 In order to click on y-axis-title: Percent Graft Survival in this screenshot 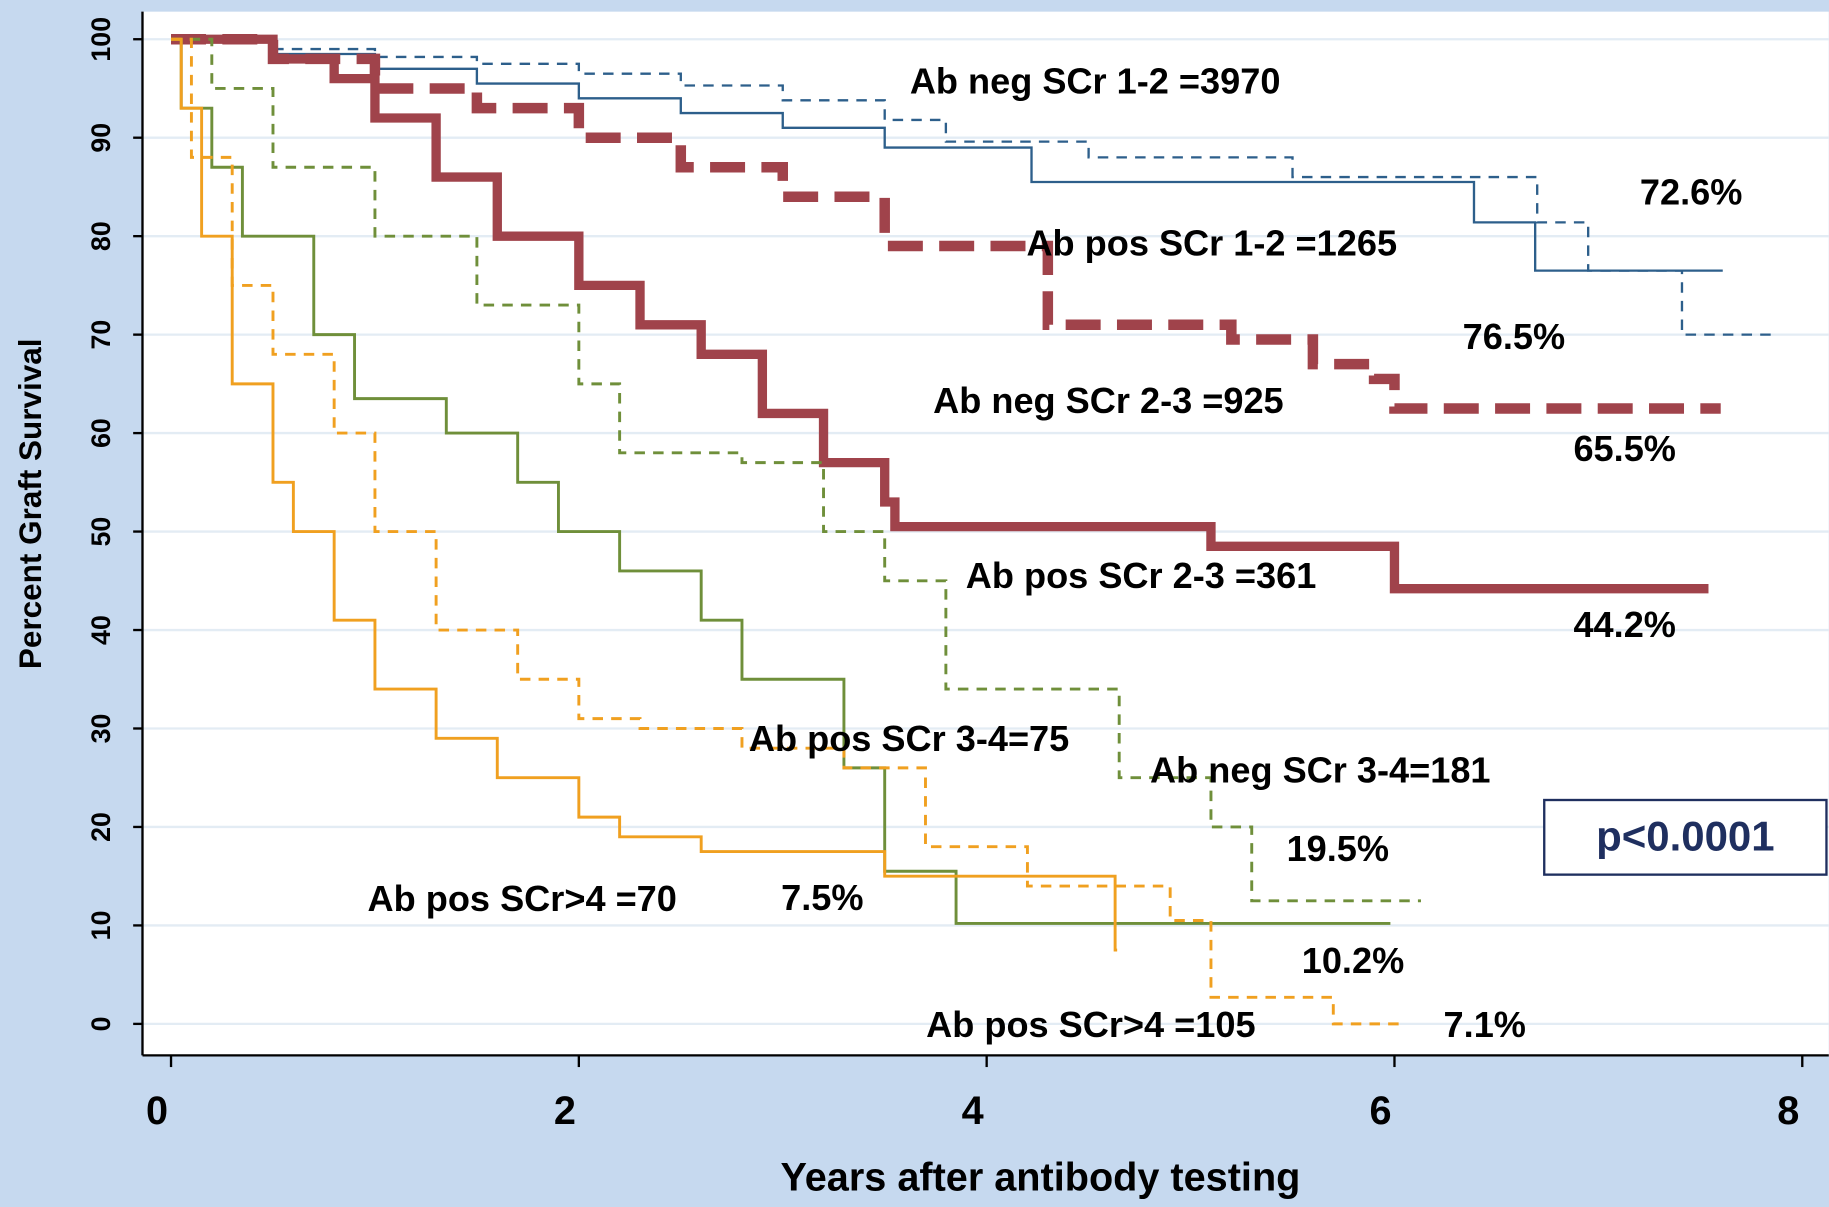, I will do `click(30, 504)`.